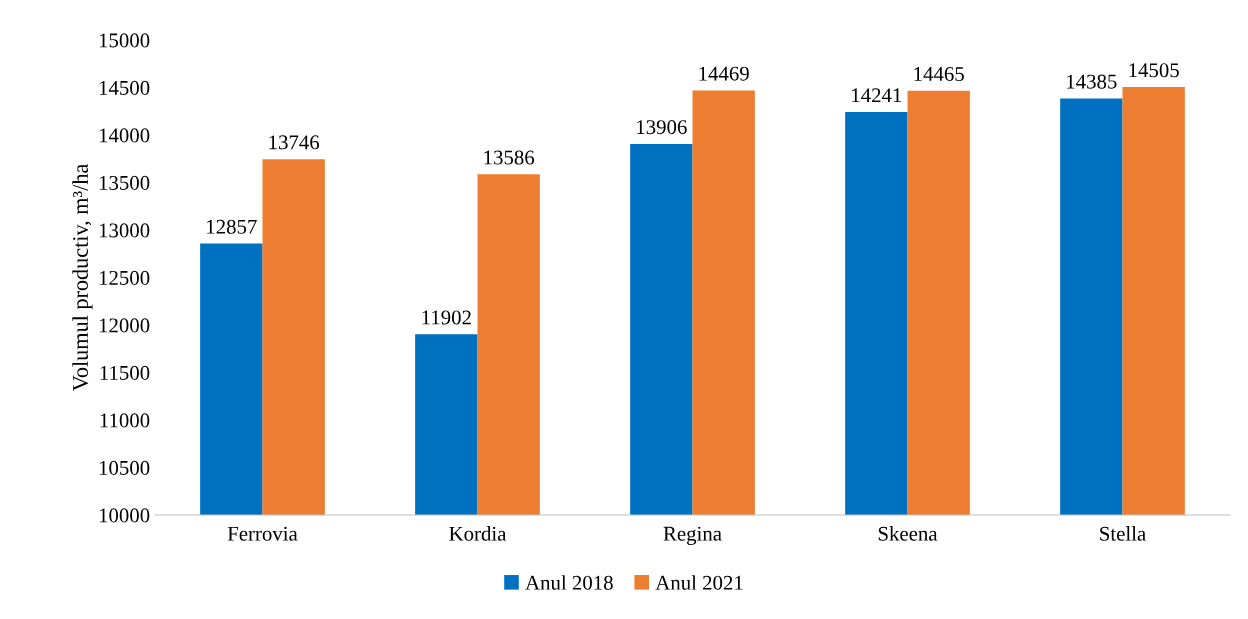 This screenshot has width=1248, height=619. I want to click on x-tick-label: Regina, so click(692, 535).